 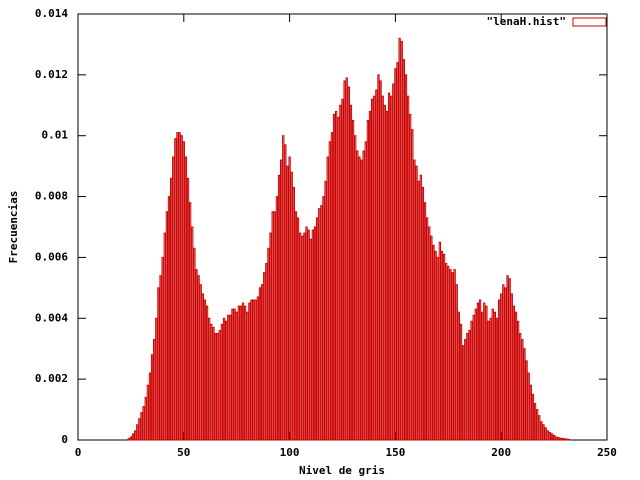 What do you see at coordinates (395, 452) in the screenshot?
I see `x-tick-label: 150` at bounding box center [395, 452].